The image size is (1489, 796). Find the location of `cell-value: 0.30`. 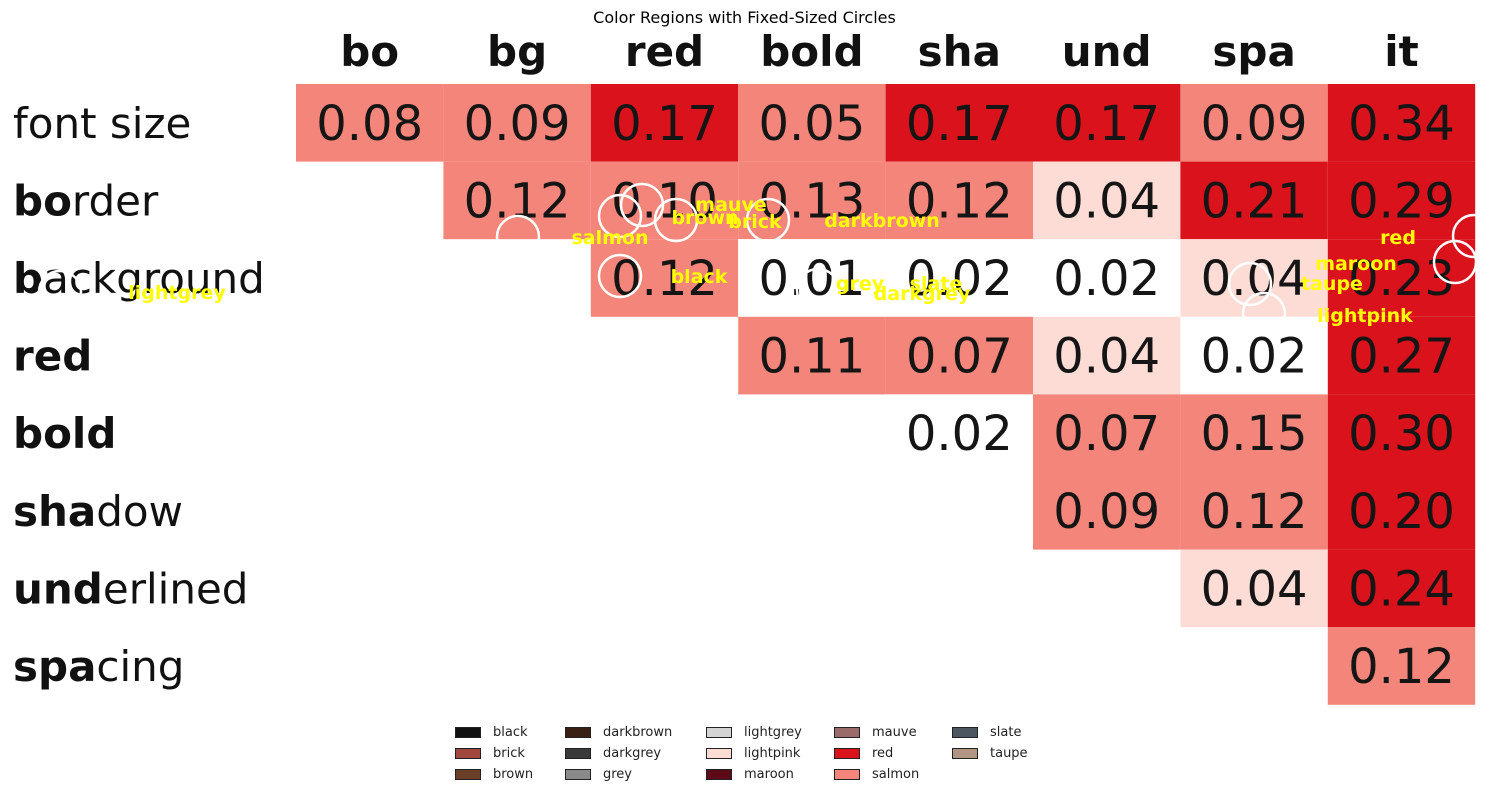

cell-value: 0.30 is located at coordinates (1401, 434).